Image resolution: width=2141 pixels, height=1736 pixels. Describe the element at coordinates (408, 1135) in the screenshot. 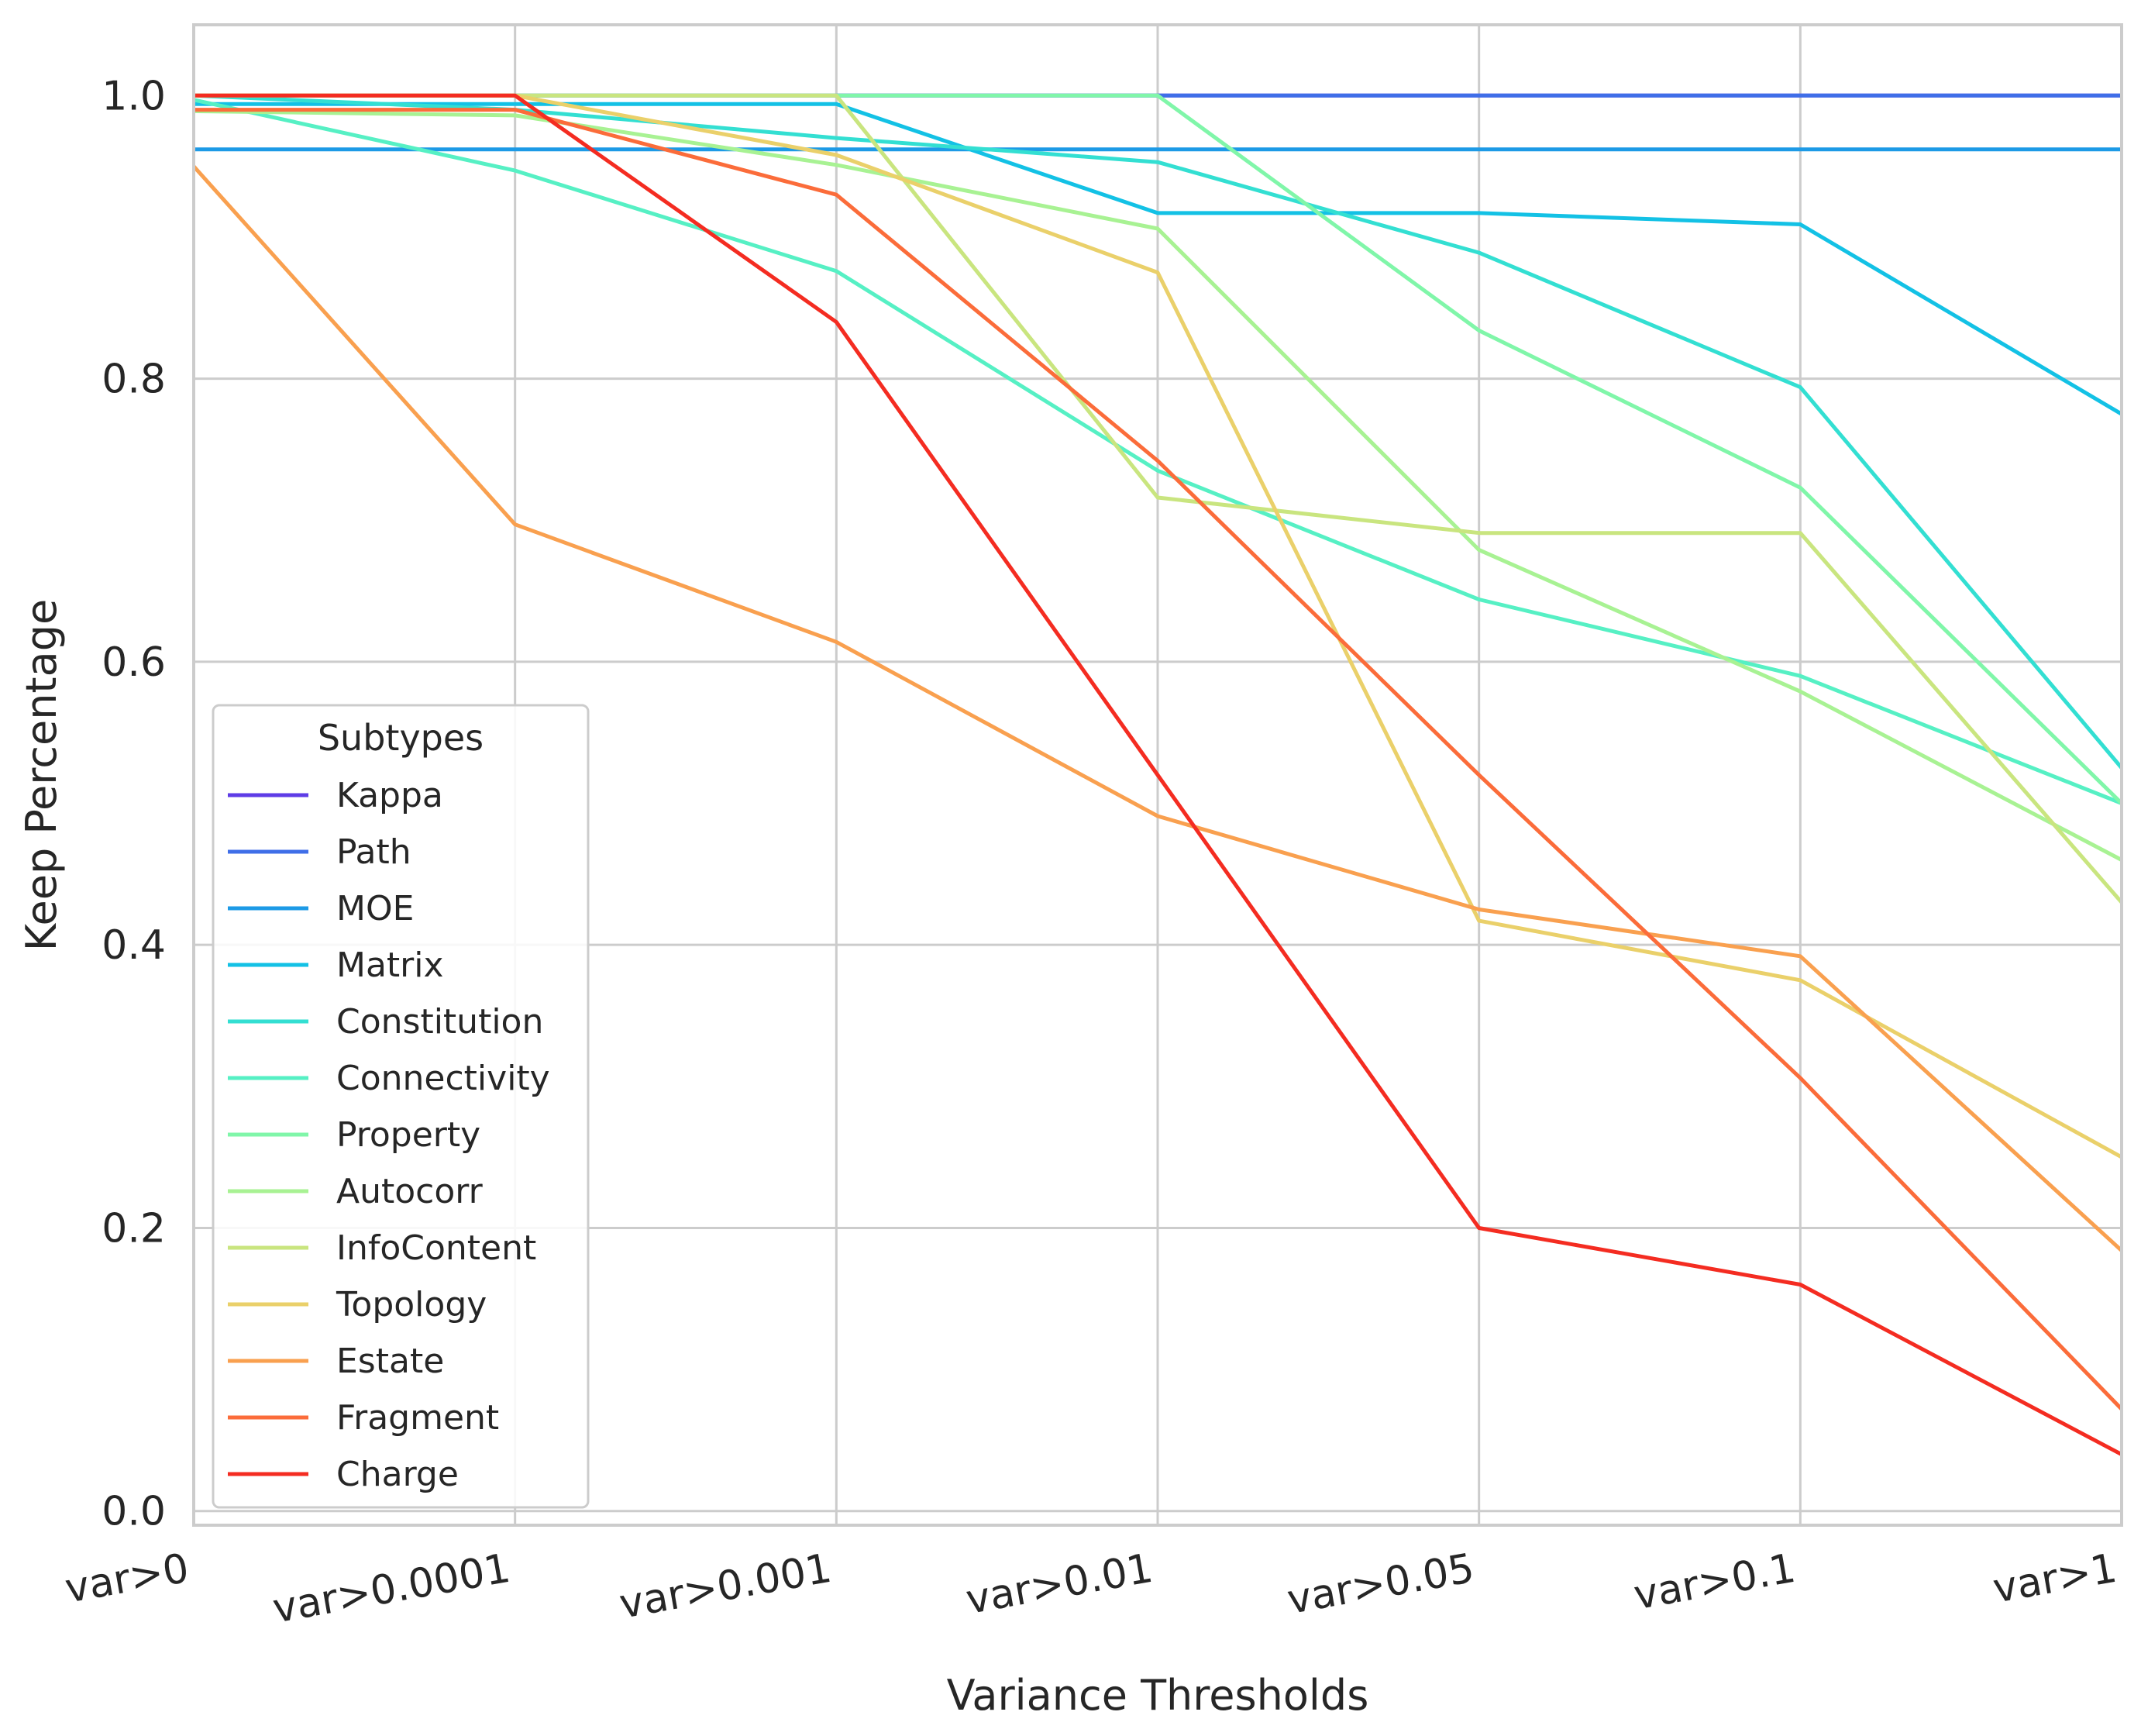

I see `legend-label: Property` at that location.